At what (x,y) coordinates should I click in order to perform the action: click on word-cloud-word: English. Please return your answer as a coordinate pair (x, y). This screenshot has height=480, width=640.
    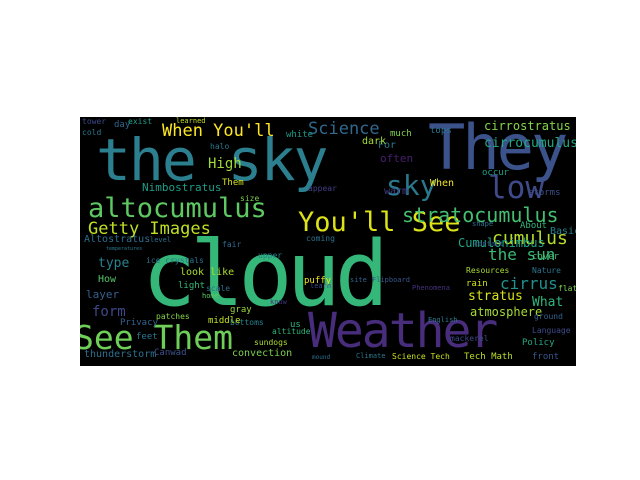
    Looking at the image, I should click on (443, 320).